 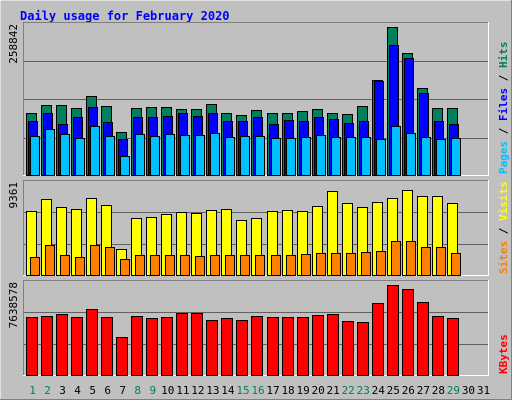 What do you see at coordinates (423, 390) in the screenshot?
I see `x-tick-label-day-27: 27` at bounding box center [423, 390].